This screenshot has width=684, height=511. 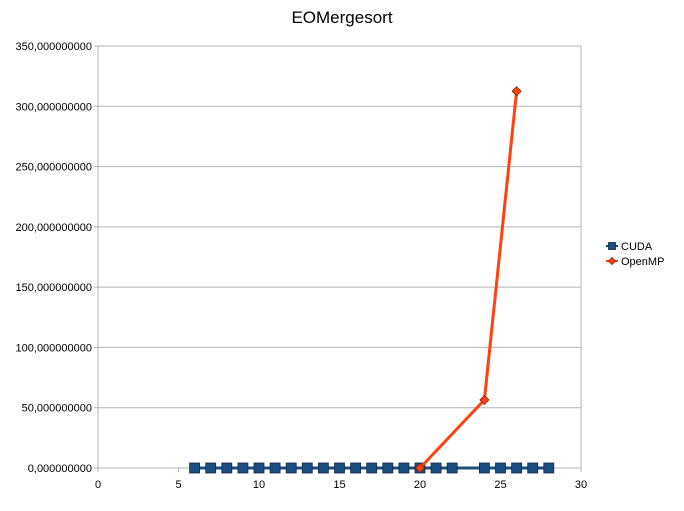 I want to click on legend-item-openmp: OpenMP, so click(x=635, y=262).